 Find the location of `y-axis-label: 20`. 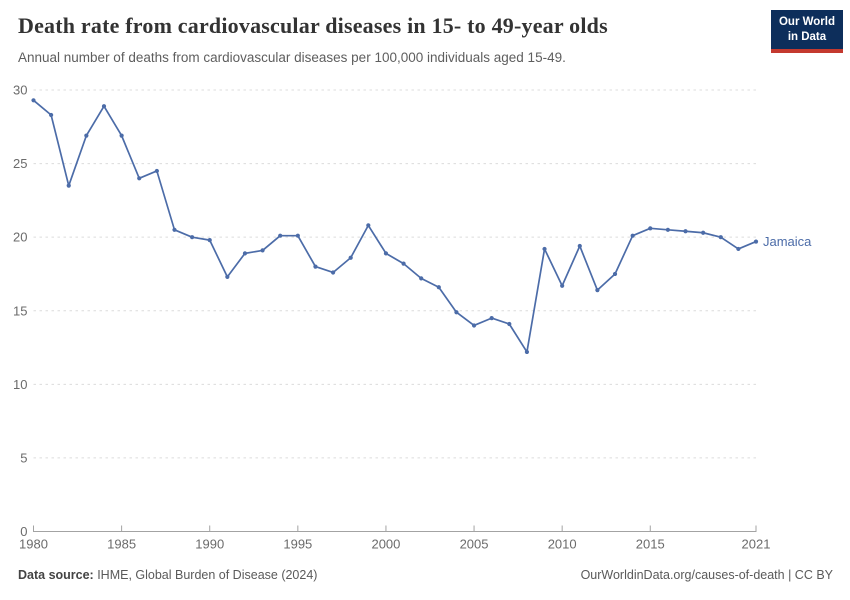

y-axis-label: 20 is located at coordinates (20, 237).